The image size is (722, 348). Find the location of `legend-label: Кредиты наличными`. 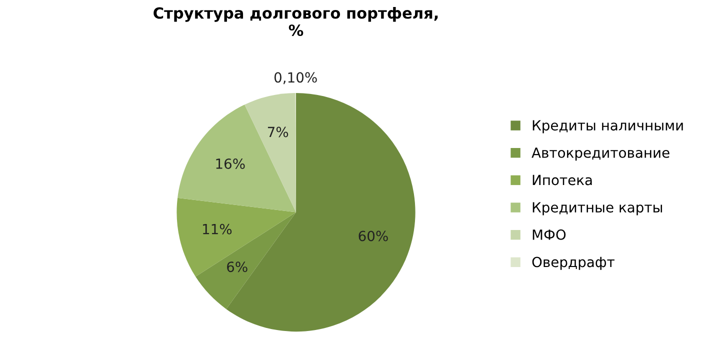

legend-label: Кредиты наличными is located at coordinates (607, 127).